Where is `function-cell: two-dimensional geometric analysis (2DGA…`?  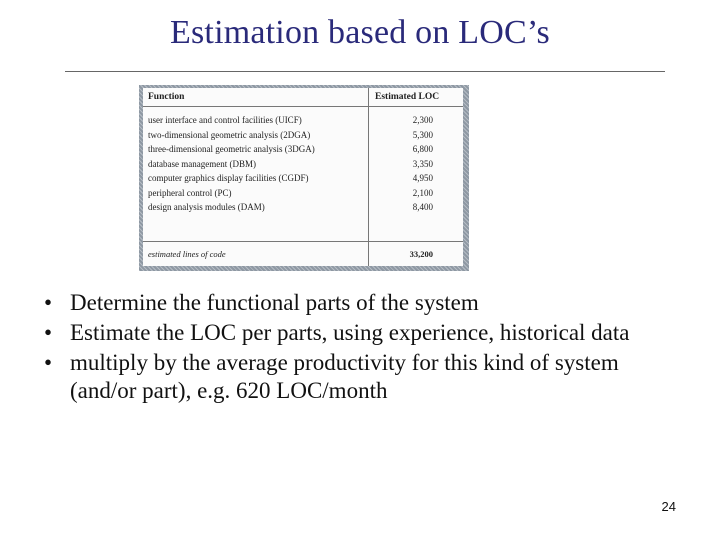
function-cell: two-dimensional geometric analysis (2DGA… is located at coordinates (229, 134).